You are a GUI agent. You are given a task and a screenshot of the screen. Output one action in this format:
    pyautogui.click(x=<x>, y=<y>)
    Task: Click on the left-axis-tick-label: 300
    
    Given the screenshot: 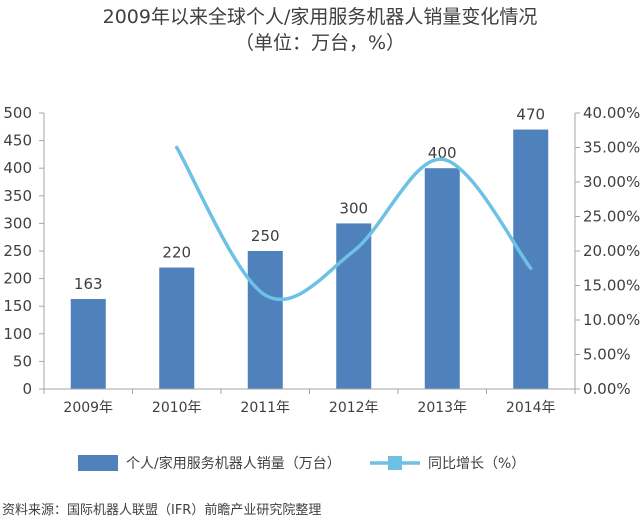 What is the action you would take?
    pyautogui.click(x=17, y=223)
    